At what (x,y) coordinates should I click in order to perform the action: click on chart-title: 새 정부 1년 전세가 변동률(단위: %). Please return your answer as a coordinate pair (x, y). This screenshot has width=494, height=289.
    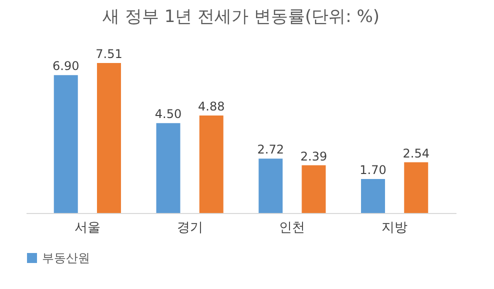
    Looking at the image, I should click on (241, 17).